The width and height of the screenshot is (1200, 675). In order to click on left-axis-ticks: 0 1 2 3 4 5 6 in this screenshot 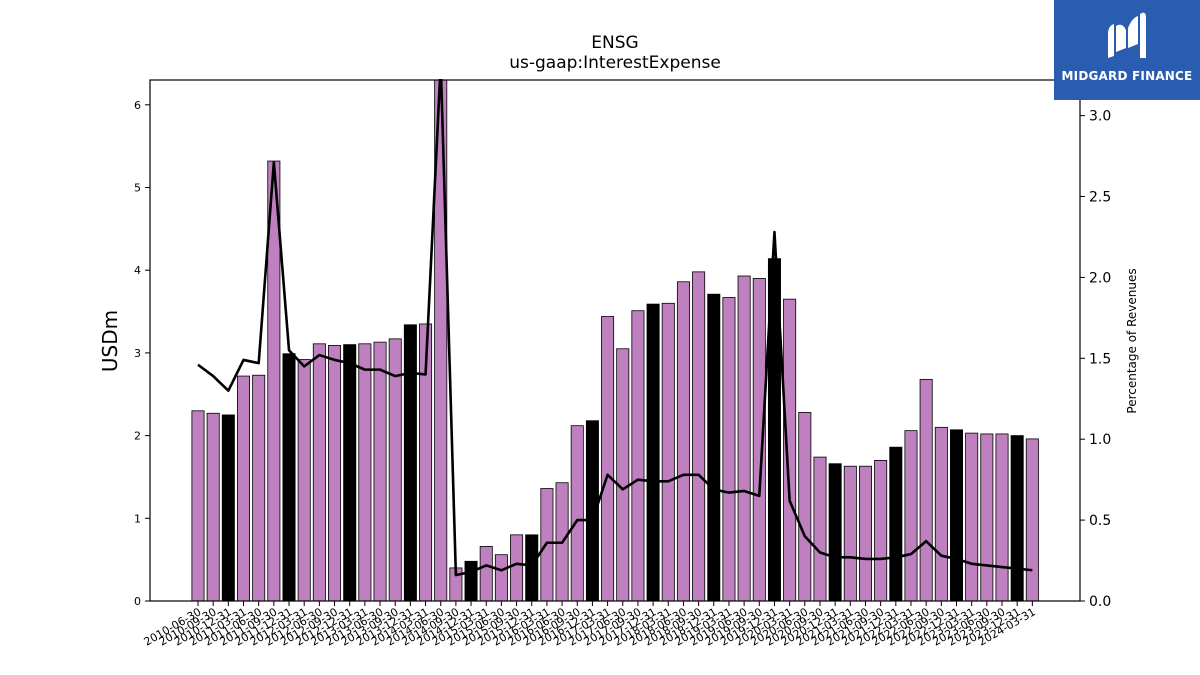, I will do `click(142, 353)`.